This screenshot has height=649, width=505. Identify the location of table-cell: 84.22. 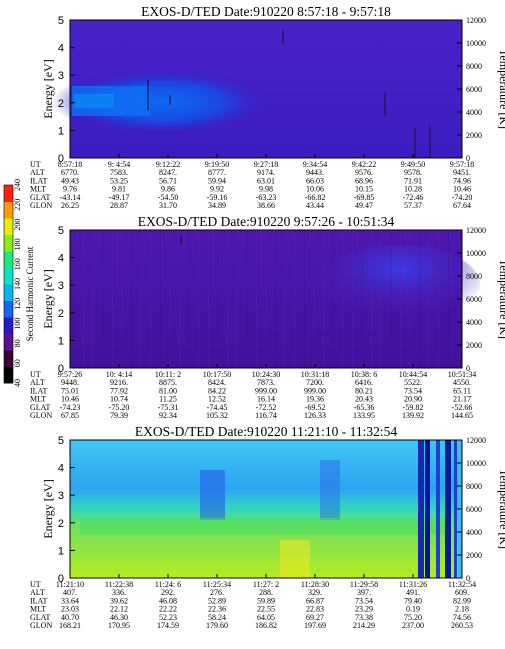
(217, 390).